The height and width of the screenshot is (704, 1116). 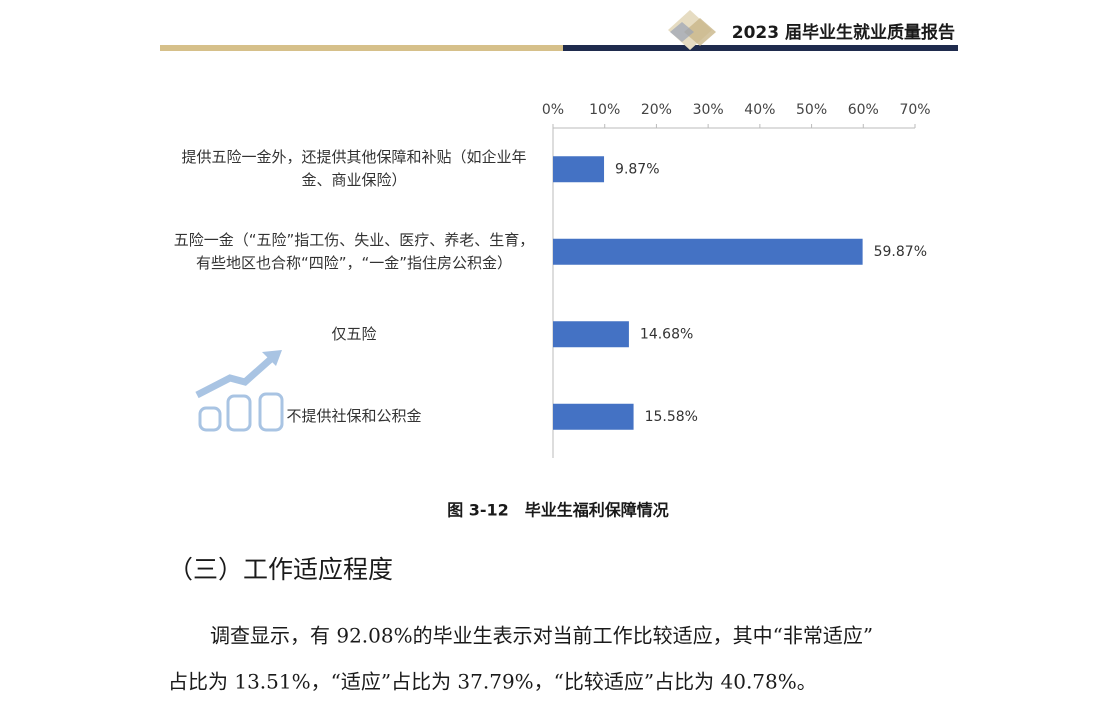 What do you see at coordinates (280, 569) in the screenshot?
I see `section-heading: （三）工作适应程度` at bounding box center [280, 569].